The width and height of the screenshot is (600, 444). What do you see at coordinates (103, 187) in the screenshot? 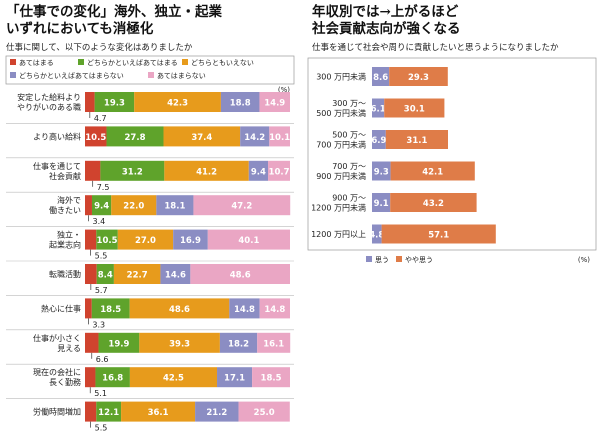
I see `data-label: 7.5` at bounding box center [103, 187].